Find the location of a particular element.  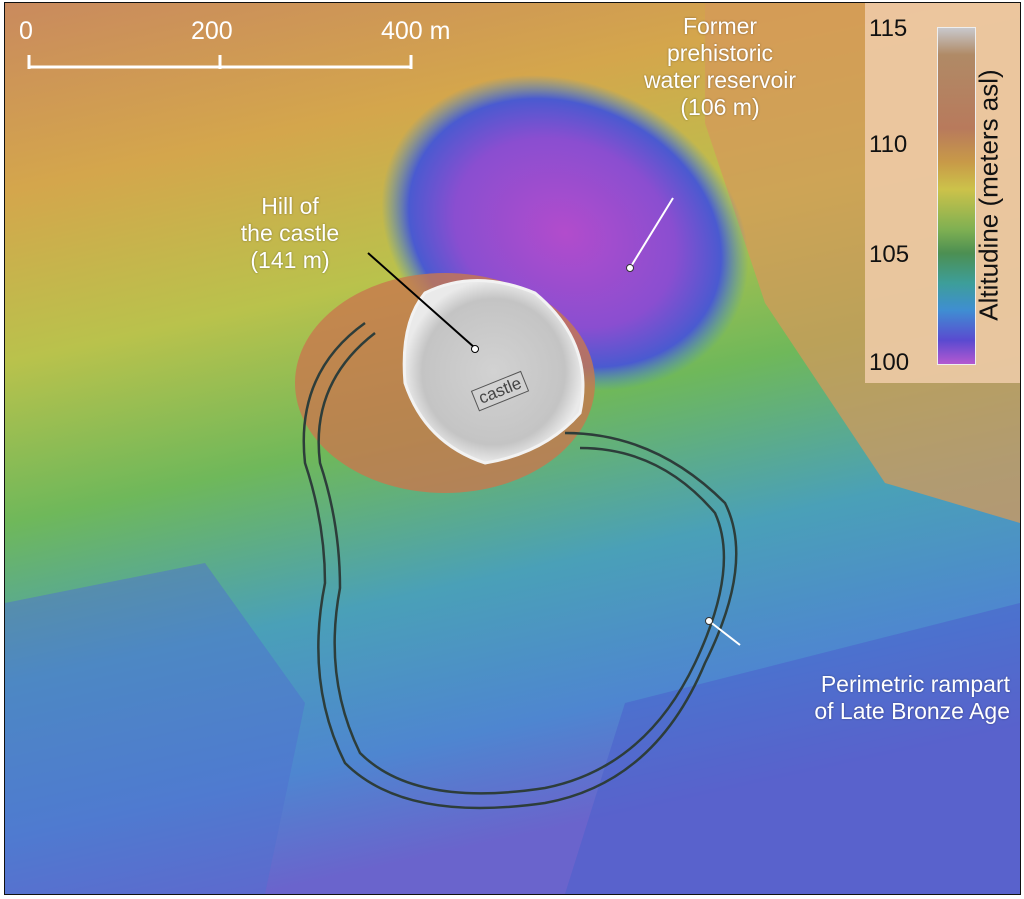

legend-title: Altitudine (meters asl) is located at coordinates (988, 195).